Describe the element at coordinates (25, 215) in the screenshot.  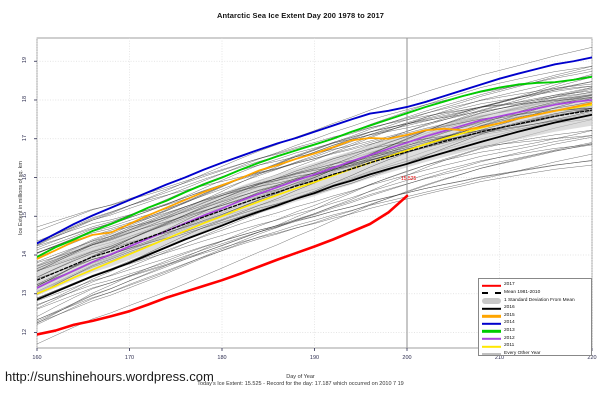
I see `y-tick-15: 15` at that location.